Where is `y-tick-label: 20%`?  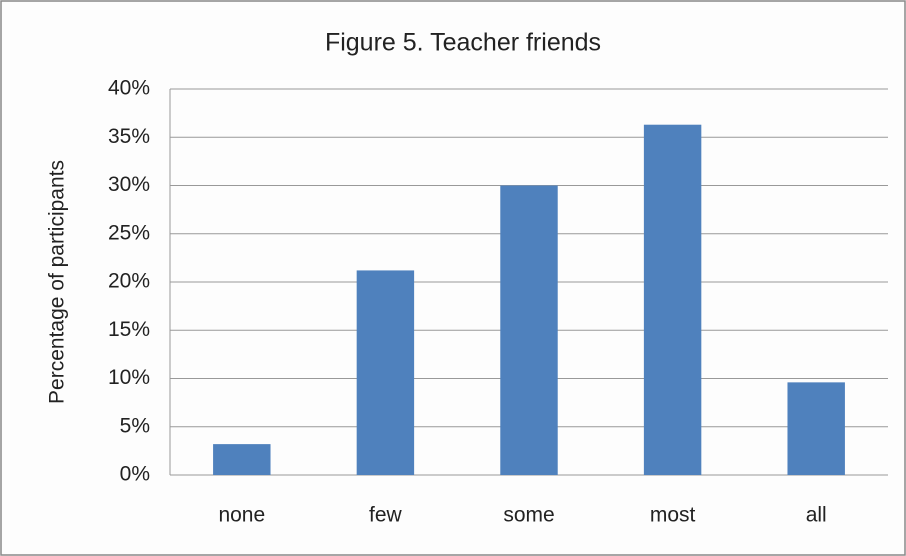 y-tick-label: 20% is located at coordinates (129, 281).